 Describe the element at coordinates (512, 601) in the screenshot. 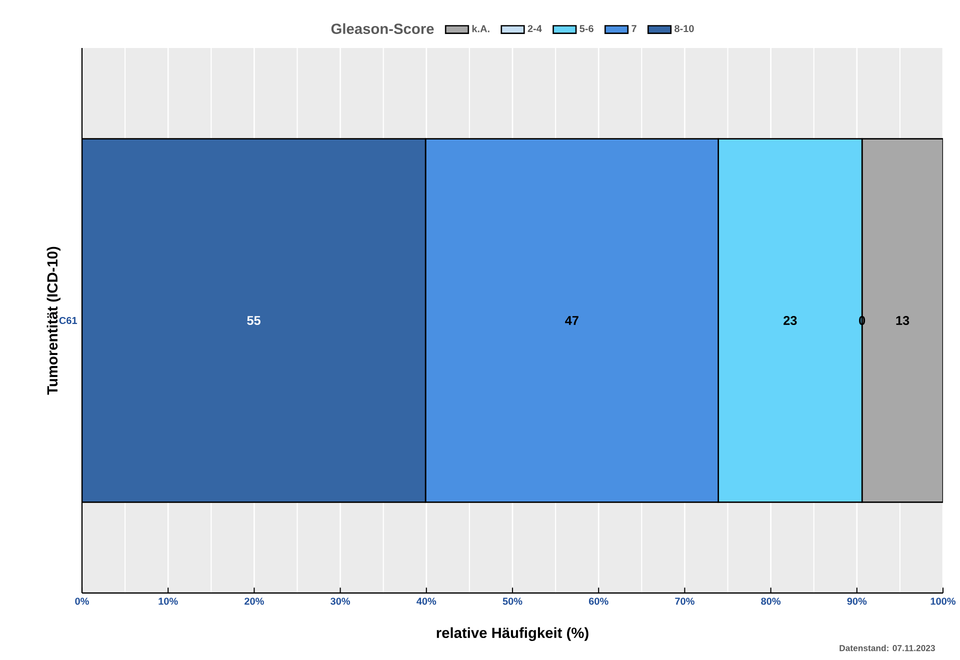

I see `x-tick-label: 50%` at that location.